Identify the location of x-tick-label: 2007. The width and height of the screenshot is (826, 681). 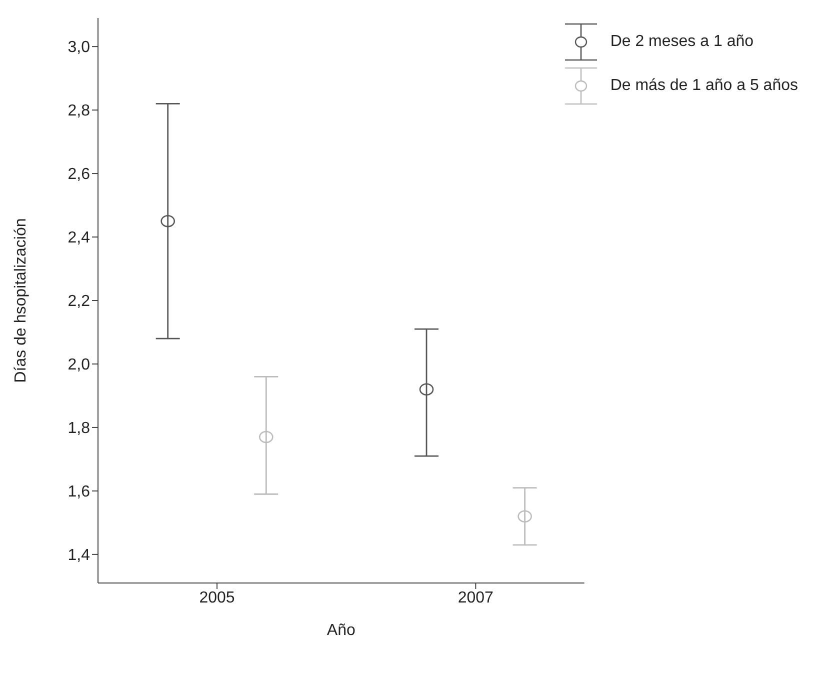
(476, 597).